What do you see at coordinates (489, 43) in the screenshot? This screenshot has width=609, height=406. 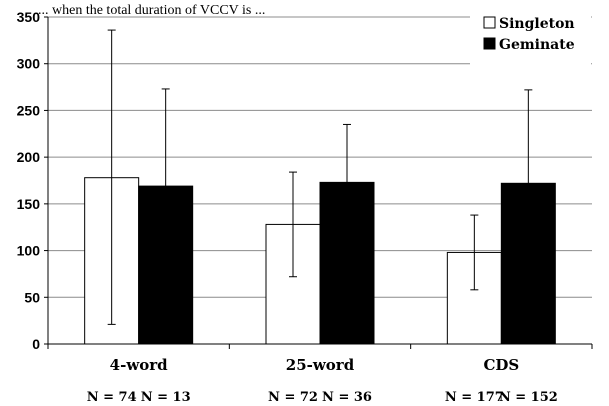 I see `legend-swatch-geminate` at bounding box center [489, 43].